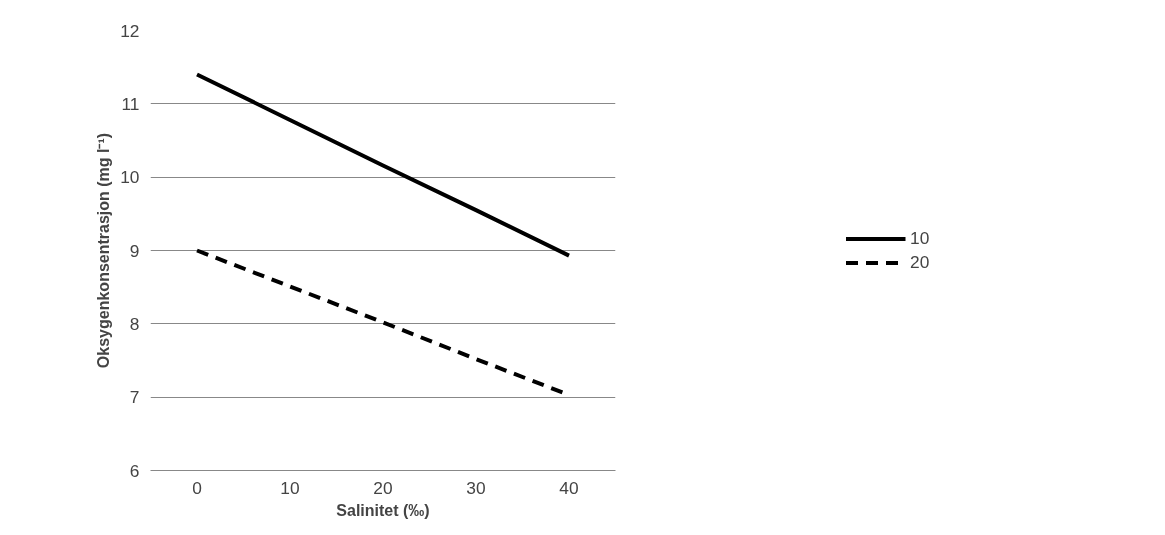 The height and width of the screenshot is (535, 1165). Describe the element at coordinates (476, 487) in the screenshot. I see `x-tick-label: 30` at that location.